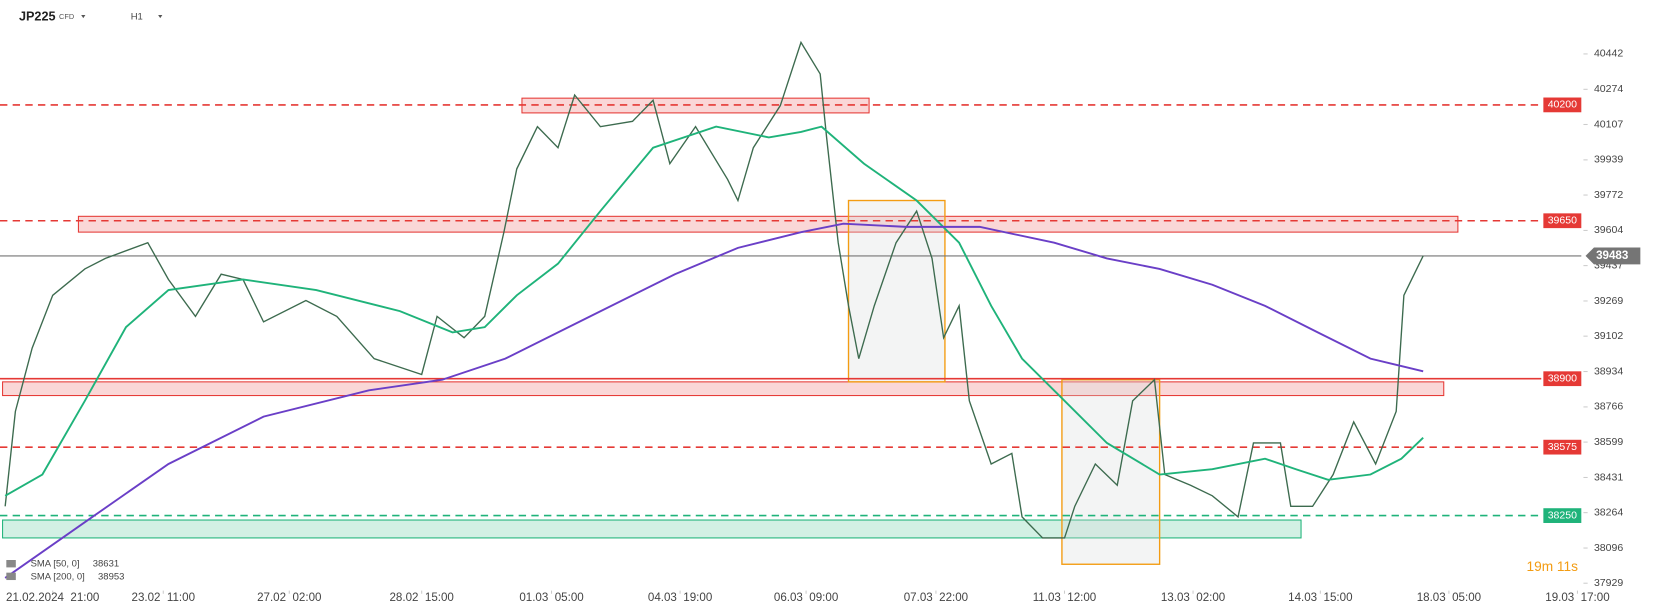 This screenshot has height=614, width=1653. I want to click on y-tick-label: 39269, so click(1608, 301).